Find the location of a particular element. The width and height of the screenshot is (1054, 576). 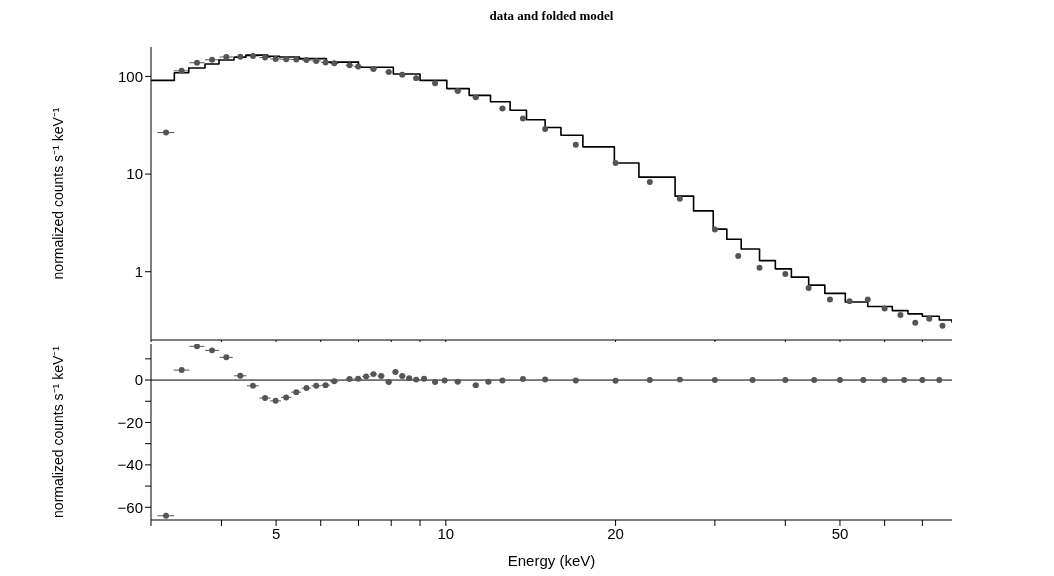

x-axis-title: Energy (keV) is located at coordinates (551, 560).